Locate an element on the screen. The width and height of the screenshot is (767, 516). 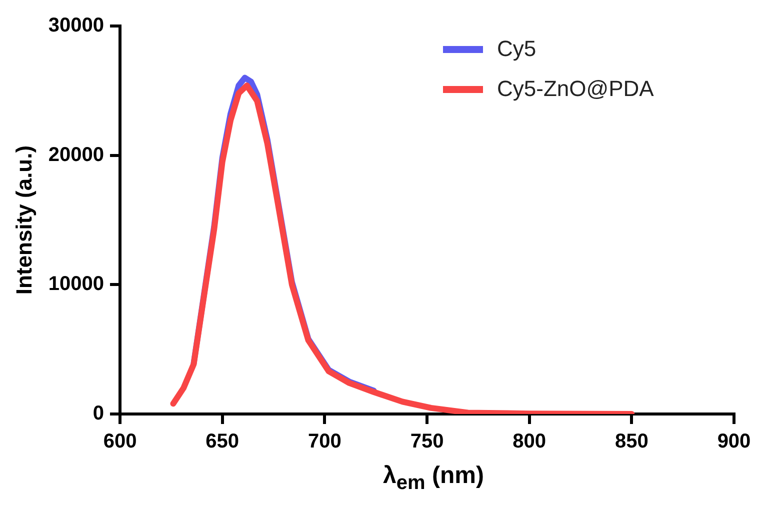
x-tick-label: 600 is located at coordinates (120, 441).